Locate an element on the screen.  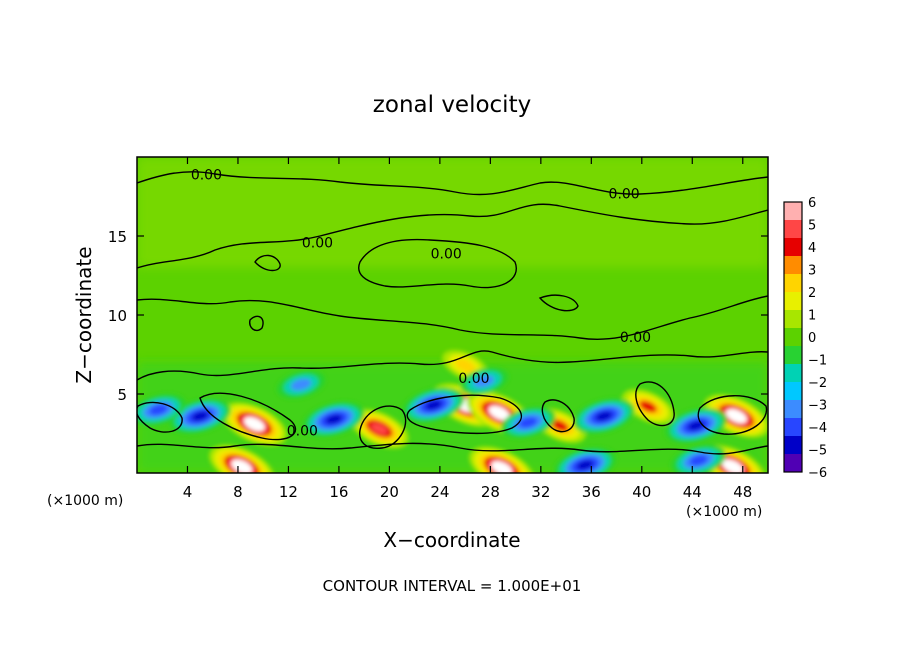
colorbar-label: −3 is located at coordinates (817, 406).